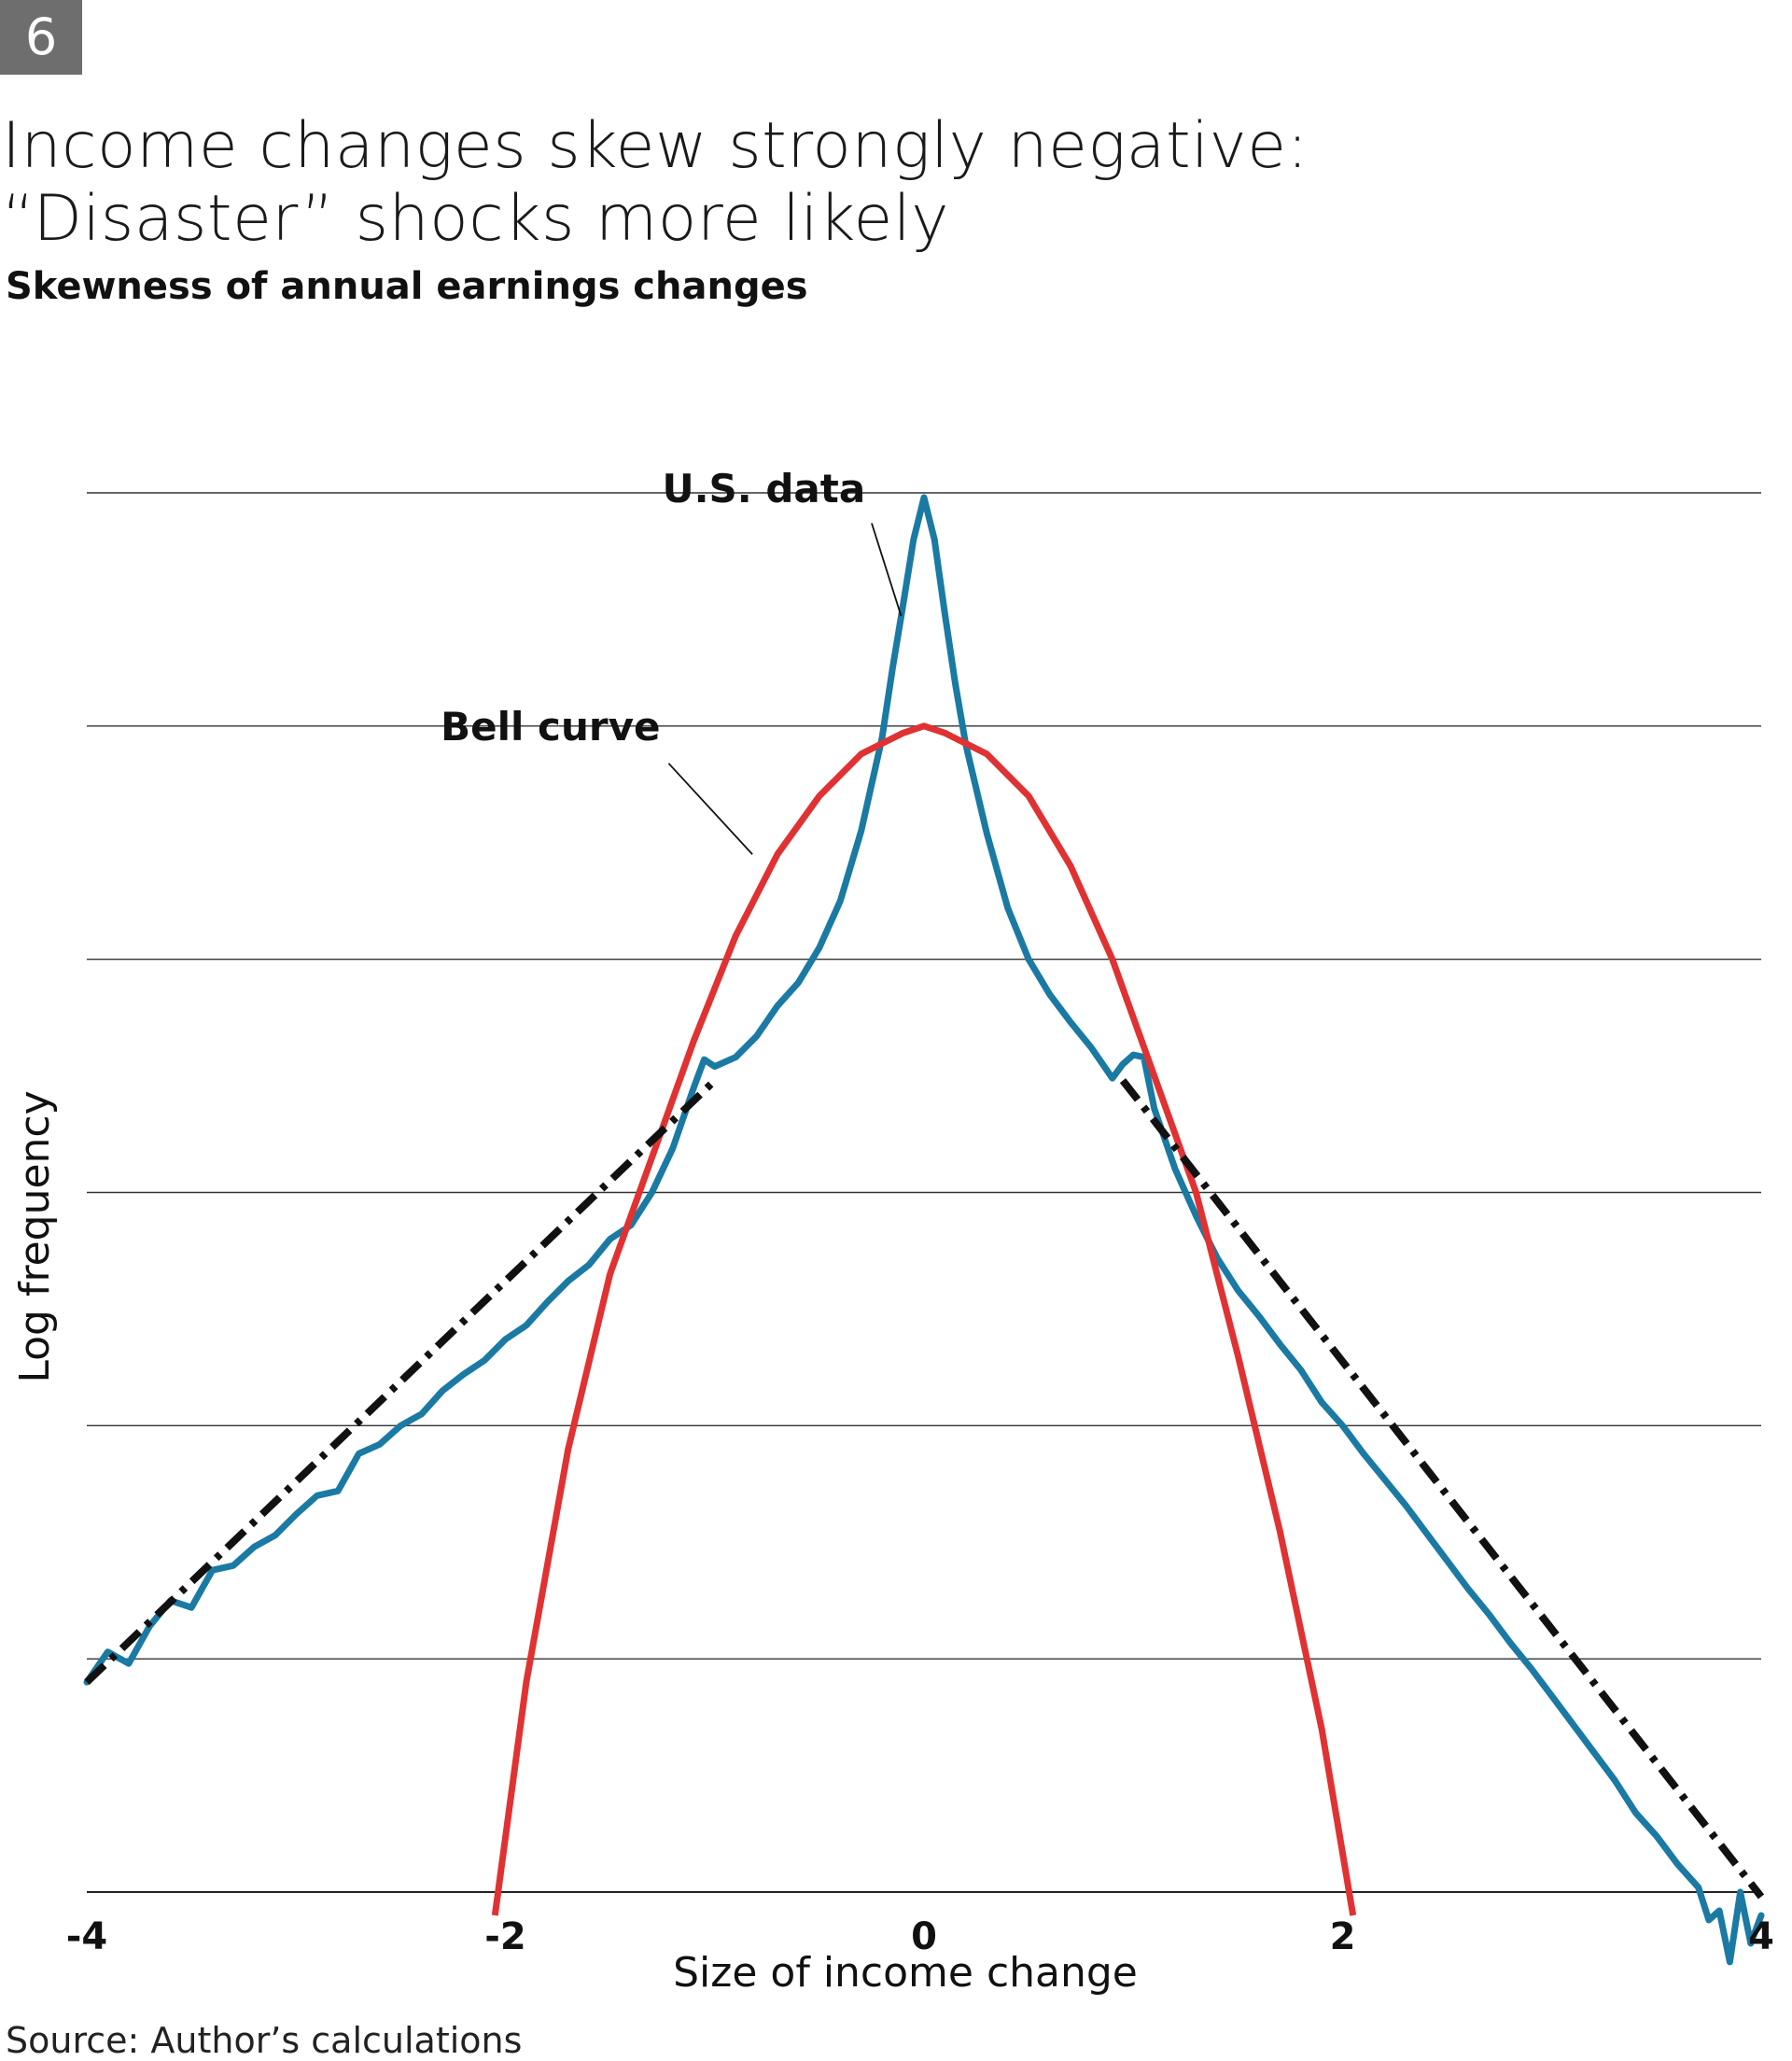 Image resolution: width=1792 pixels, height=2061 pixels. I want to click on x-tick-labels: -4 -2 0 2 4, so click(920, 1936).